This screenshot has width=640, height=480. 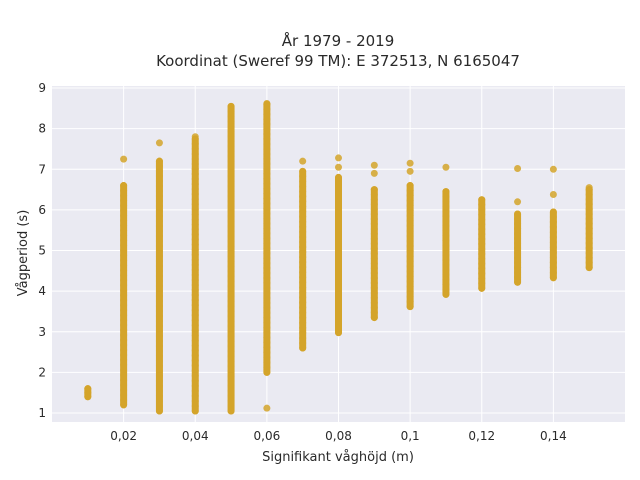 I want to click on x-tick-label: 0,02, so click(x=123, y=436).